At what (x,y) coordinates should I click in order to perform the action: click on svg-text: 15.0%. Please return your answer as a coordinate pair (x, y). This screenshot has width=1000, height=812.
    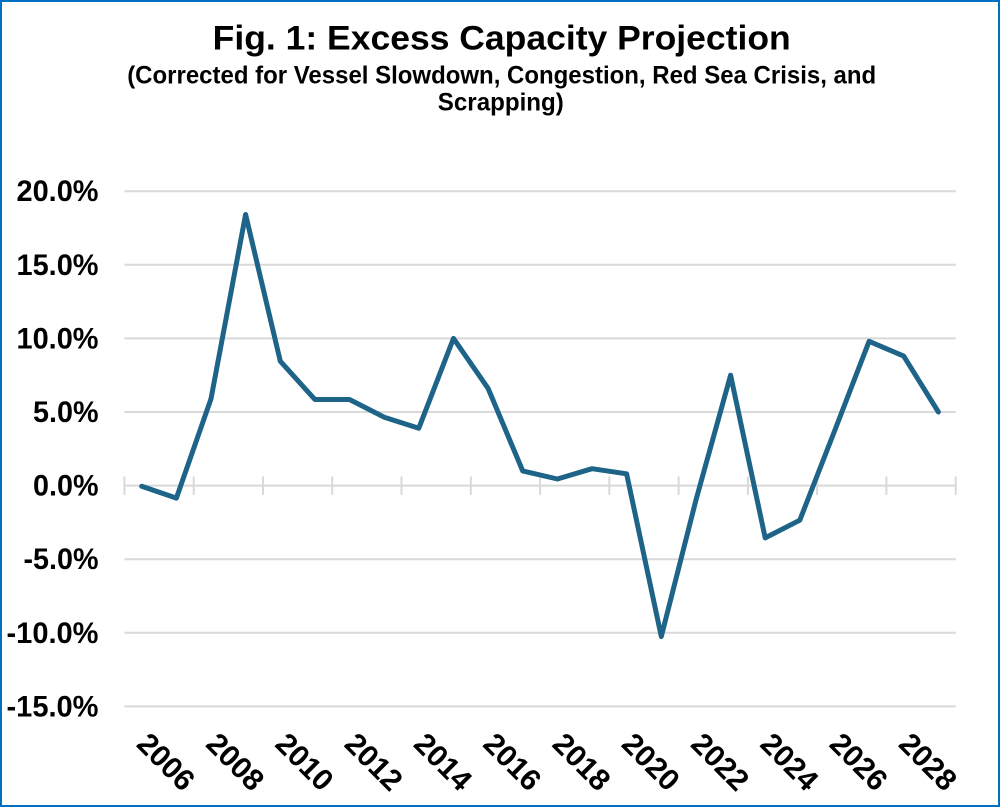
    Looking at the image, I should click on (58, 265).